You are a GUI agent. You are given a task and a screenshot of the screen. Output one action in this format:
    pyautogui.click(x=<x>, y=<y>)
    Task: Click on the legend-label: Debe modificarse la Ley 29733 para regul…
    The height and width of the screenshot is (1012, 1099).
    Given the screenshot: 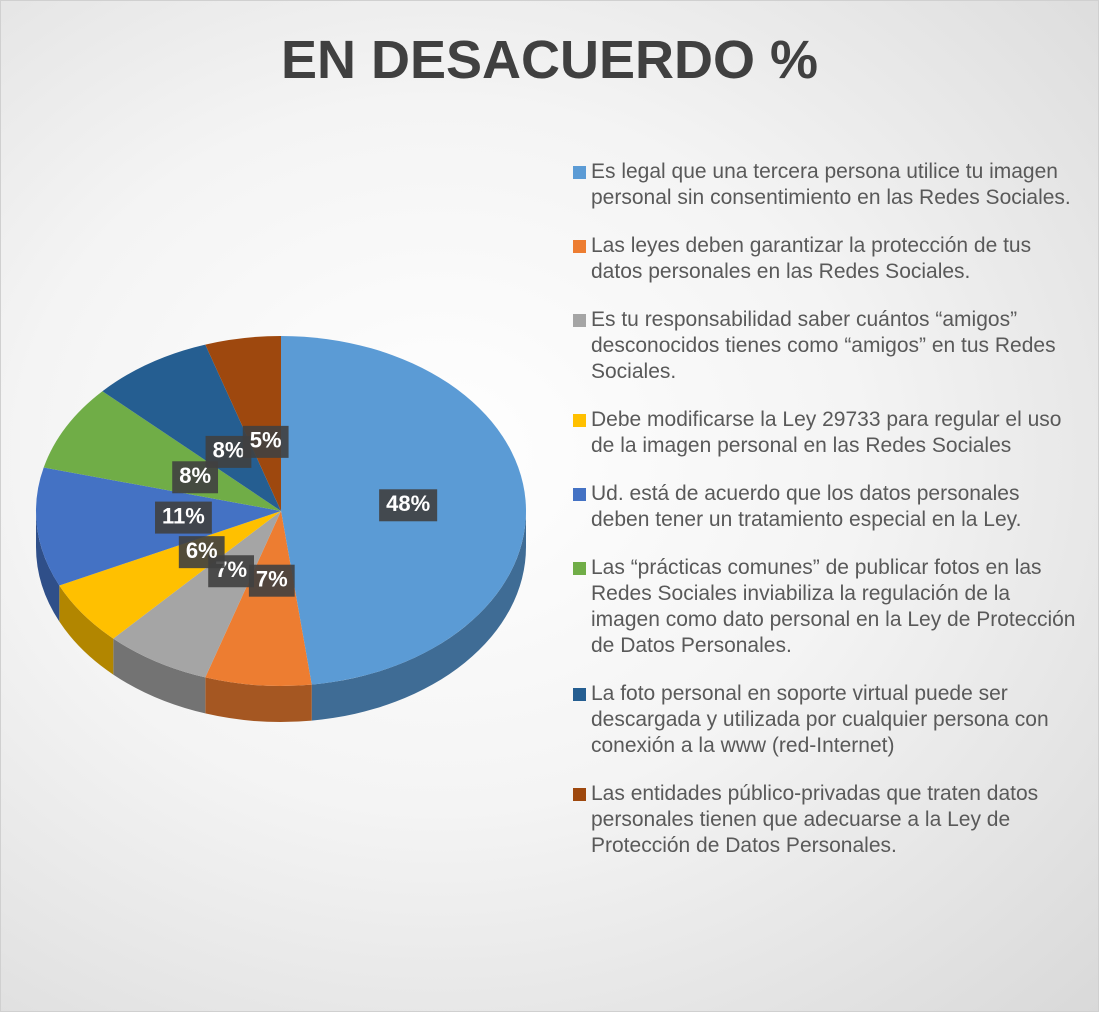 What is the action you would take?
    pyautogui.click(x=826, y=432)
    